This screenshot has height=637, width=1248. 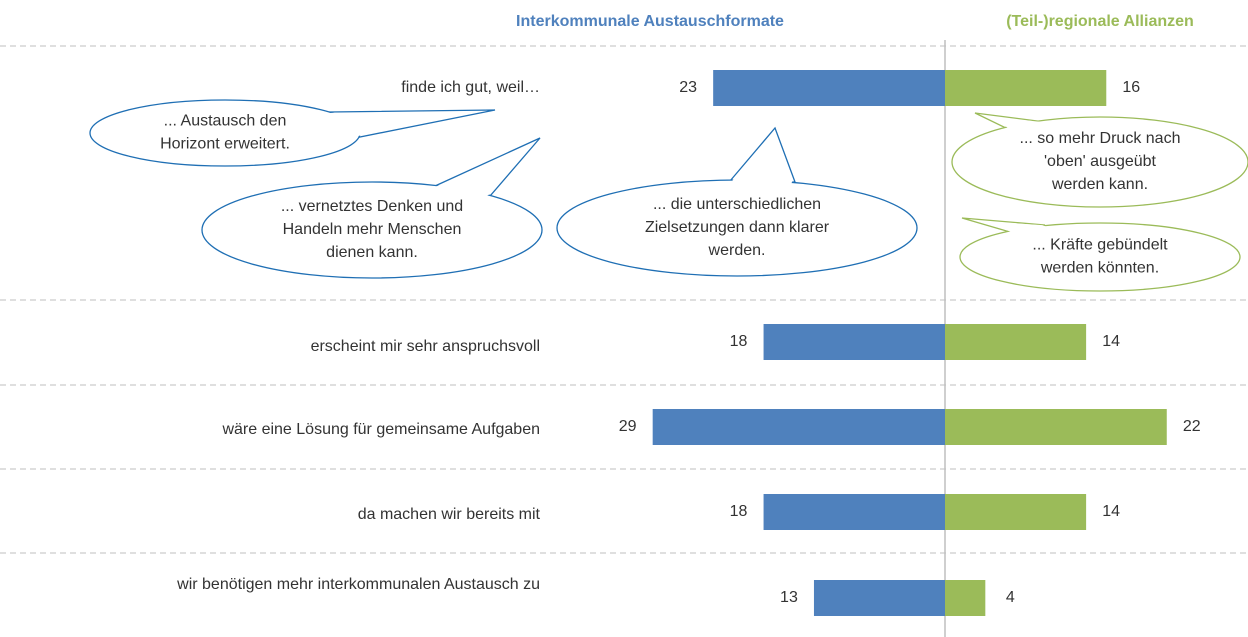 What do you see at coordinates (1010, 597) in the screenshot?
I see `value-label: 4` at bounding box center [1010, 597].